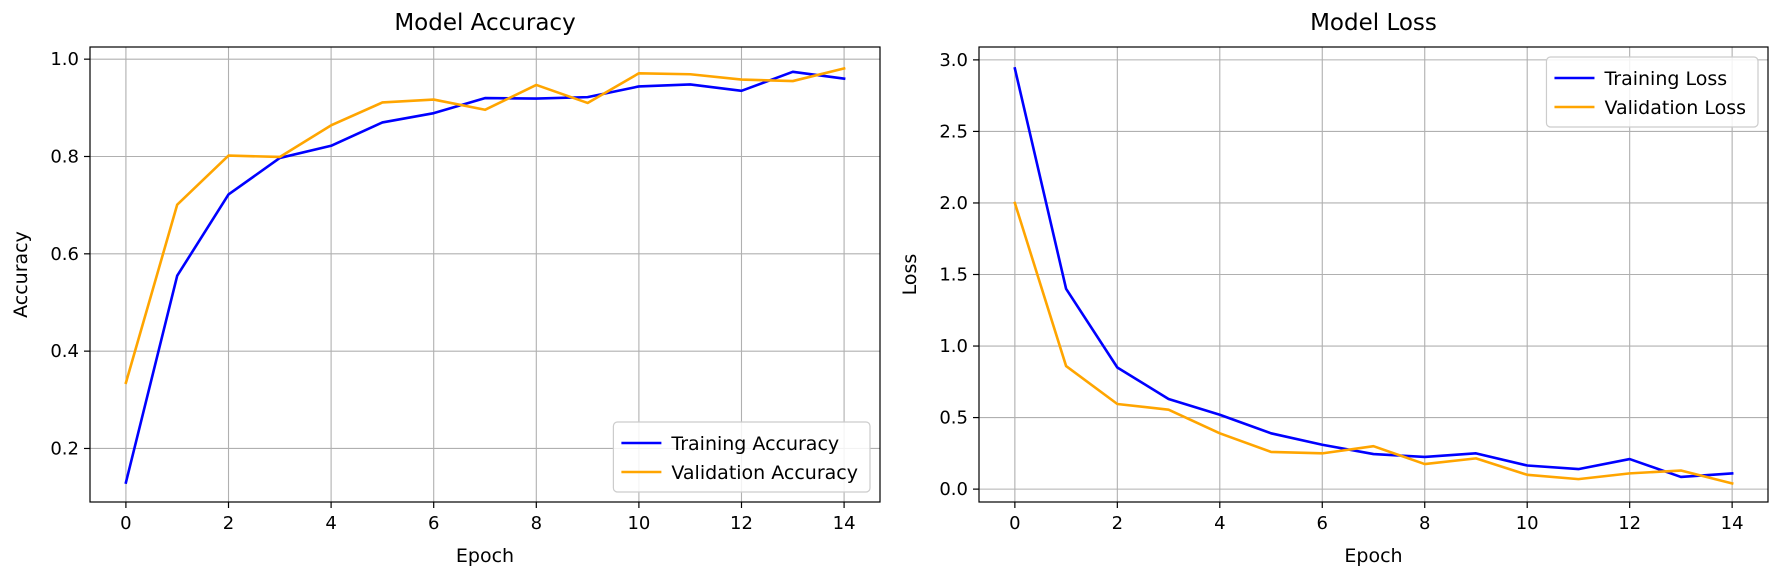 This screenshot has width=1784, height=581. What do you see at coordinates (1373, 23) in the screenshot?
I see `chart-title: Model Loss` at bounding box center [1373, 23].